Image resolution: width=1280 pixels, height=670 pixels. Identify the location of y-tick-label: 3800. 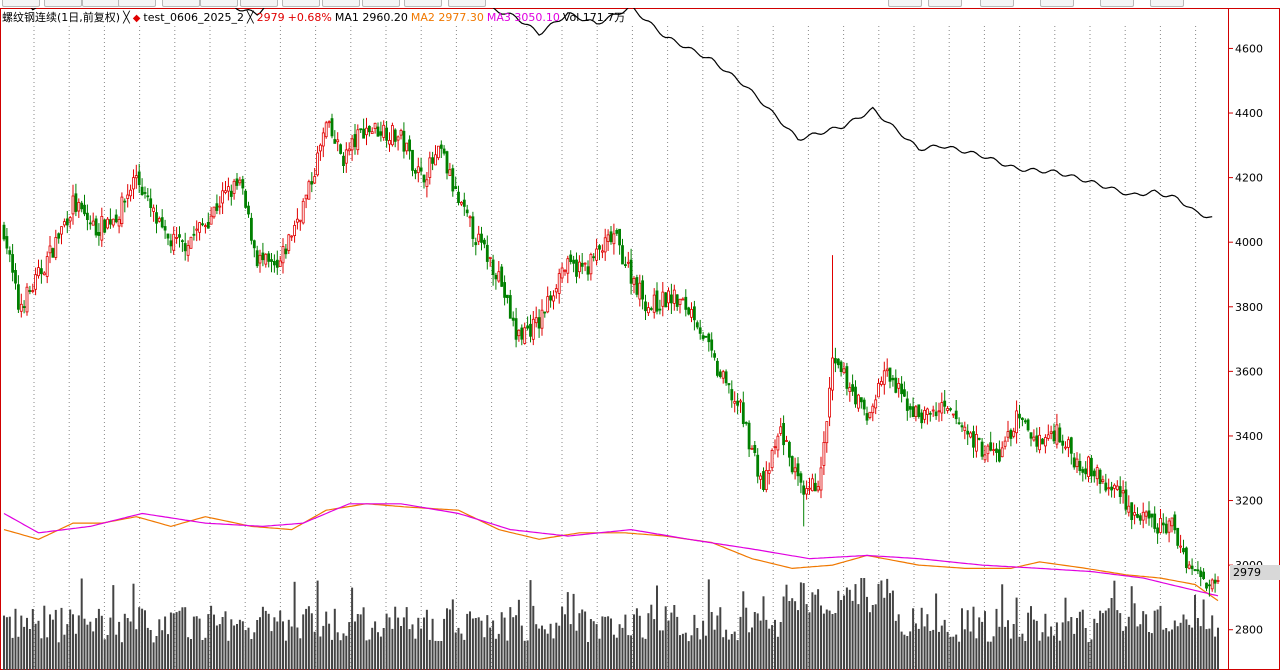
(1249, 307).